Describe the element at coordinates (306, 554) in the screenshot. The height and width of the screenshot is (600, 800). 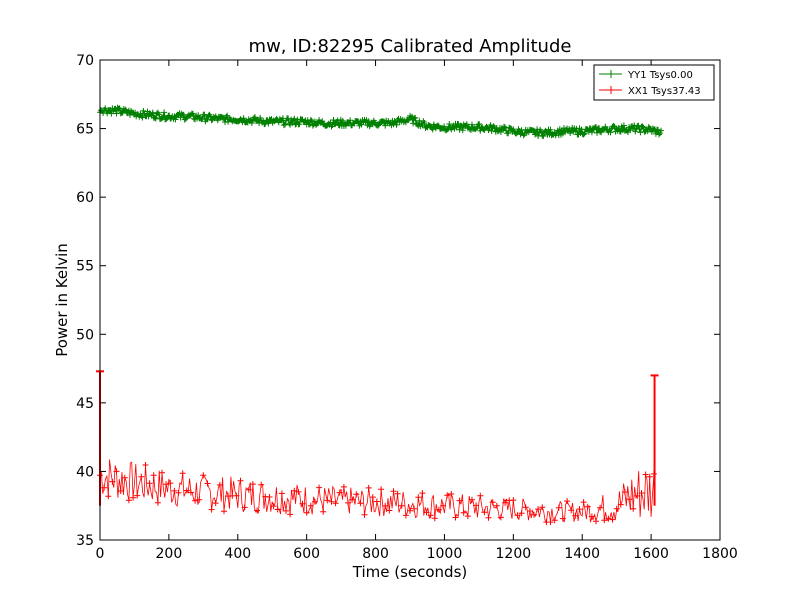
I see `x-tick-label: 600` at that location.